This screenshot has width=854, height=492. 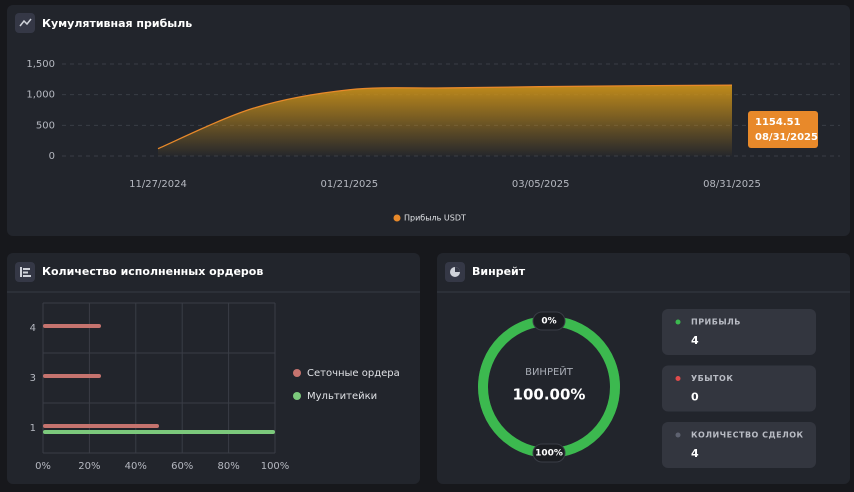 I want to click on stat-label: КОЛИЧЕСТВО СДЕЛОК, so click(x=747, y=435).